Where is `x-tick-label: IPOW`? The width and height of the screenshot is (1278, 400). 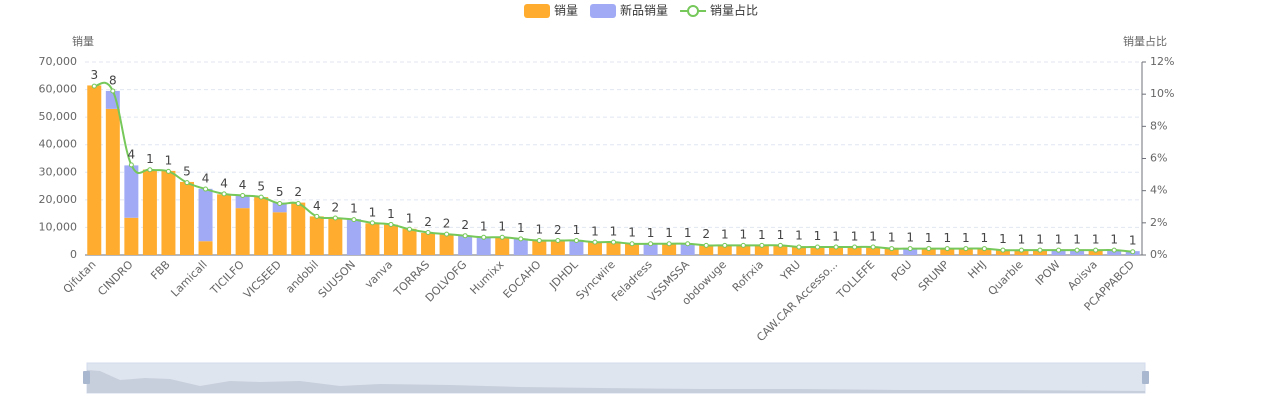
x-tick-label: IPOW is located at coordinates (1048, 273).